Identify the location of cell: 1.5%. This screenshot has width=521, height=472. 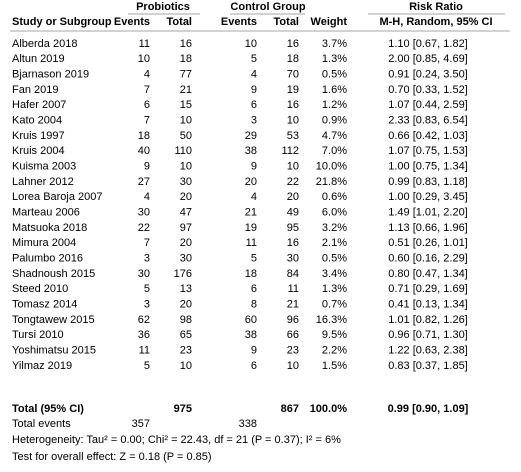
(334, 366).